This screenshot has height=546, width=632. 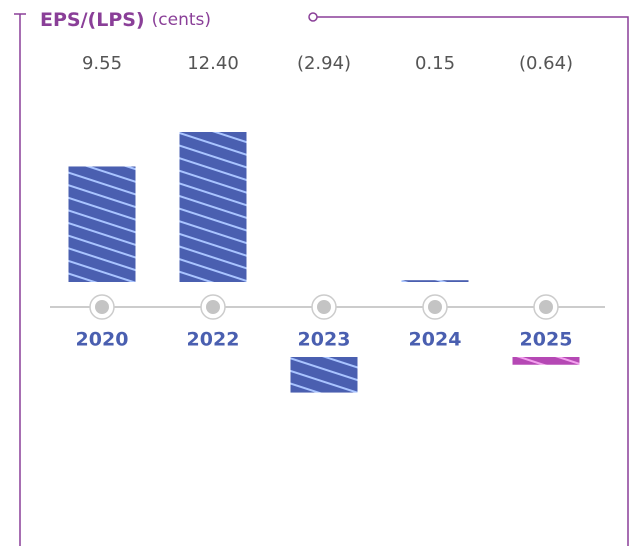 I want to click on x-tick-label: 2022, so click(x=213, y=340).